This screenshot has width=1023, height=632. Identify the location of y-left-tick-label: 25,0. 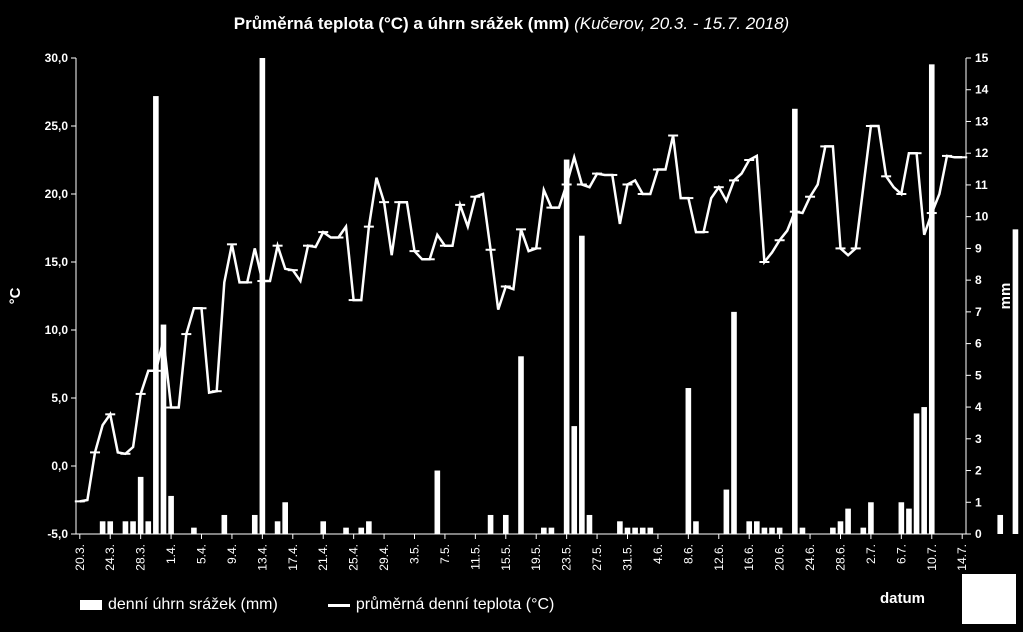
(57, 126).